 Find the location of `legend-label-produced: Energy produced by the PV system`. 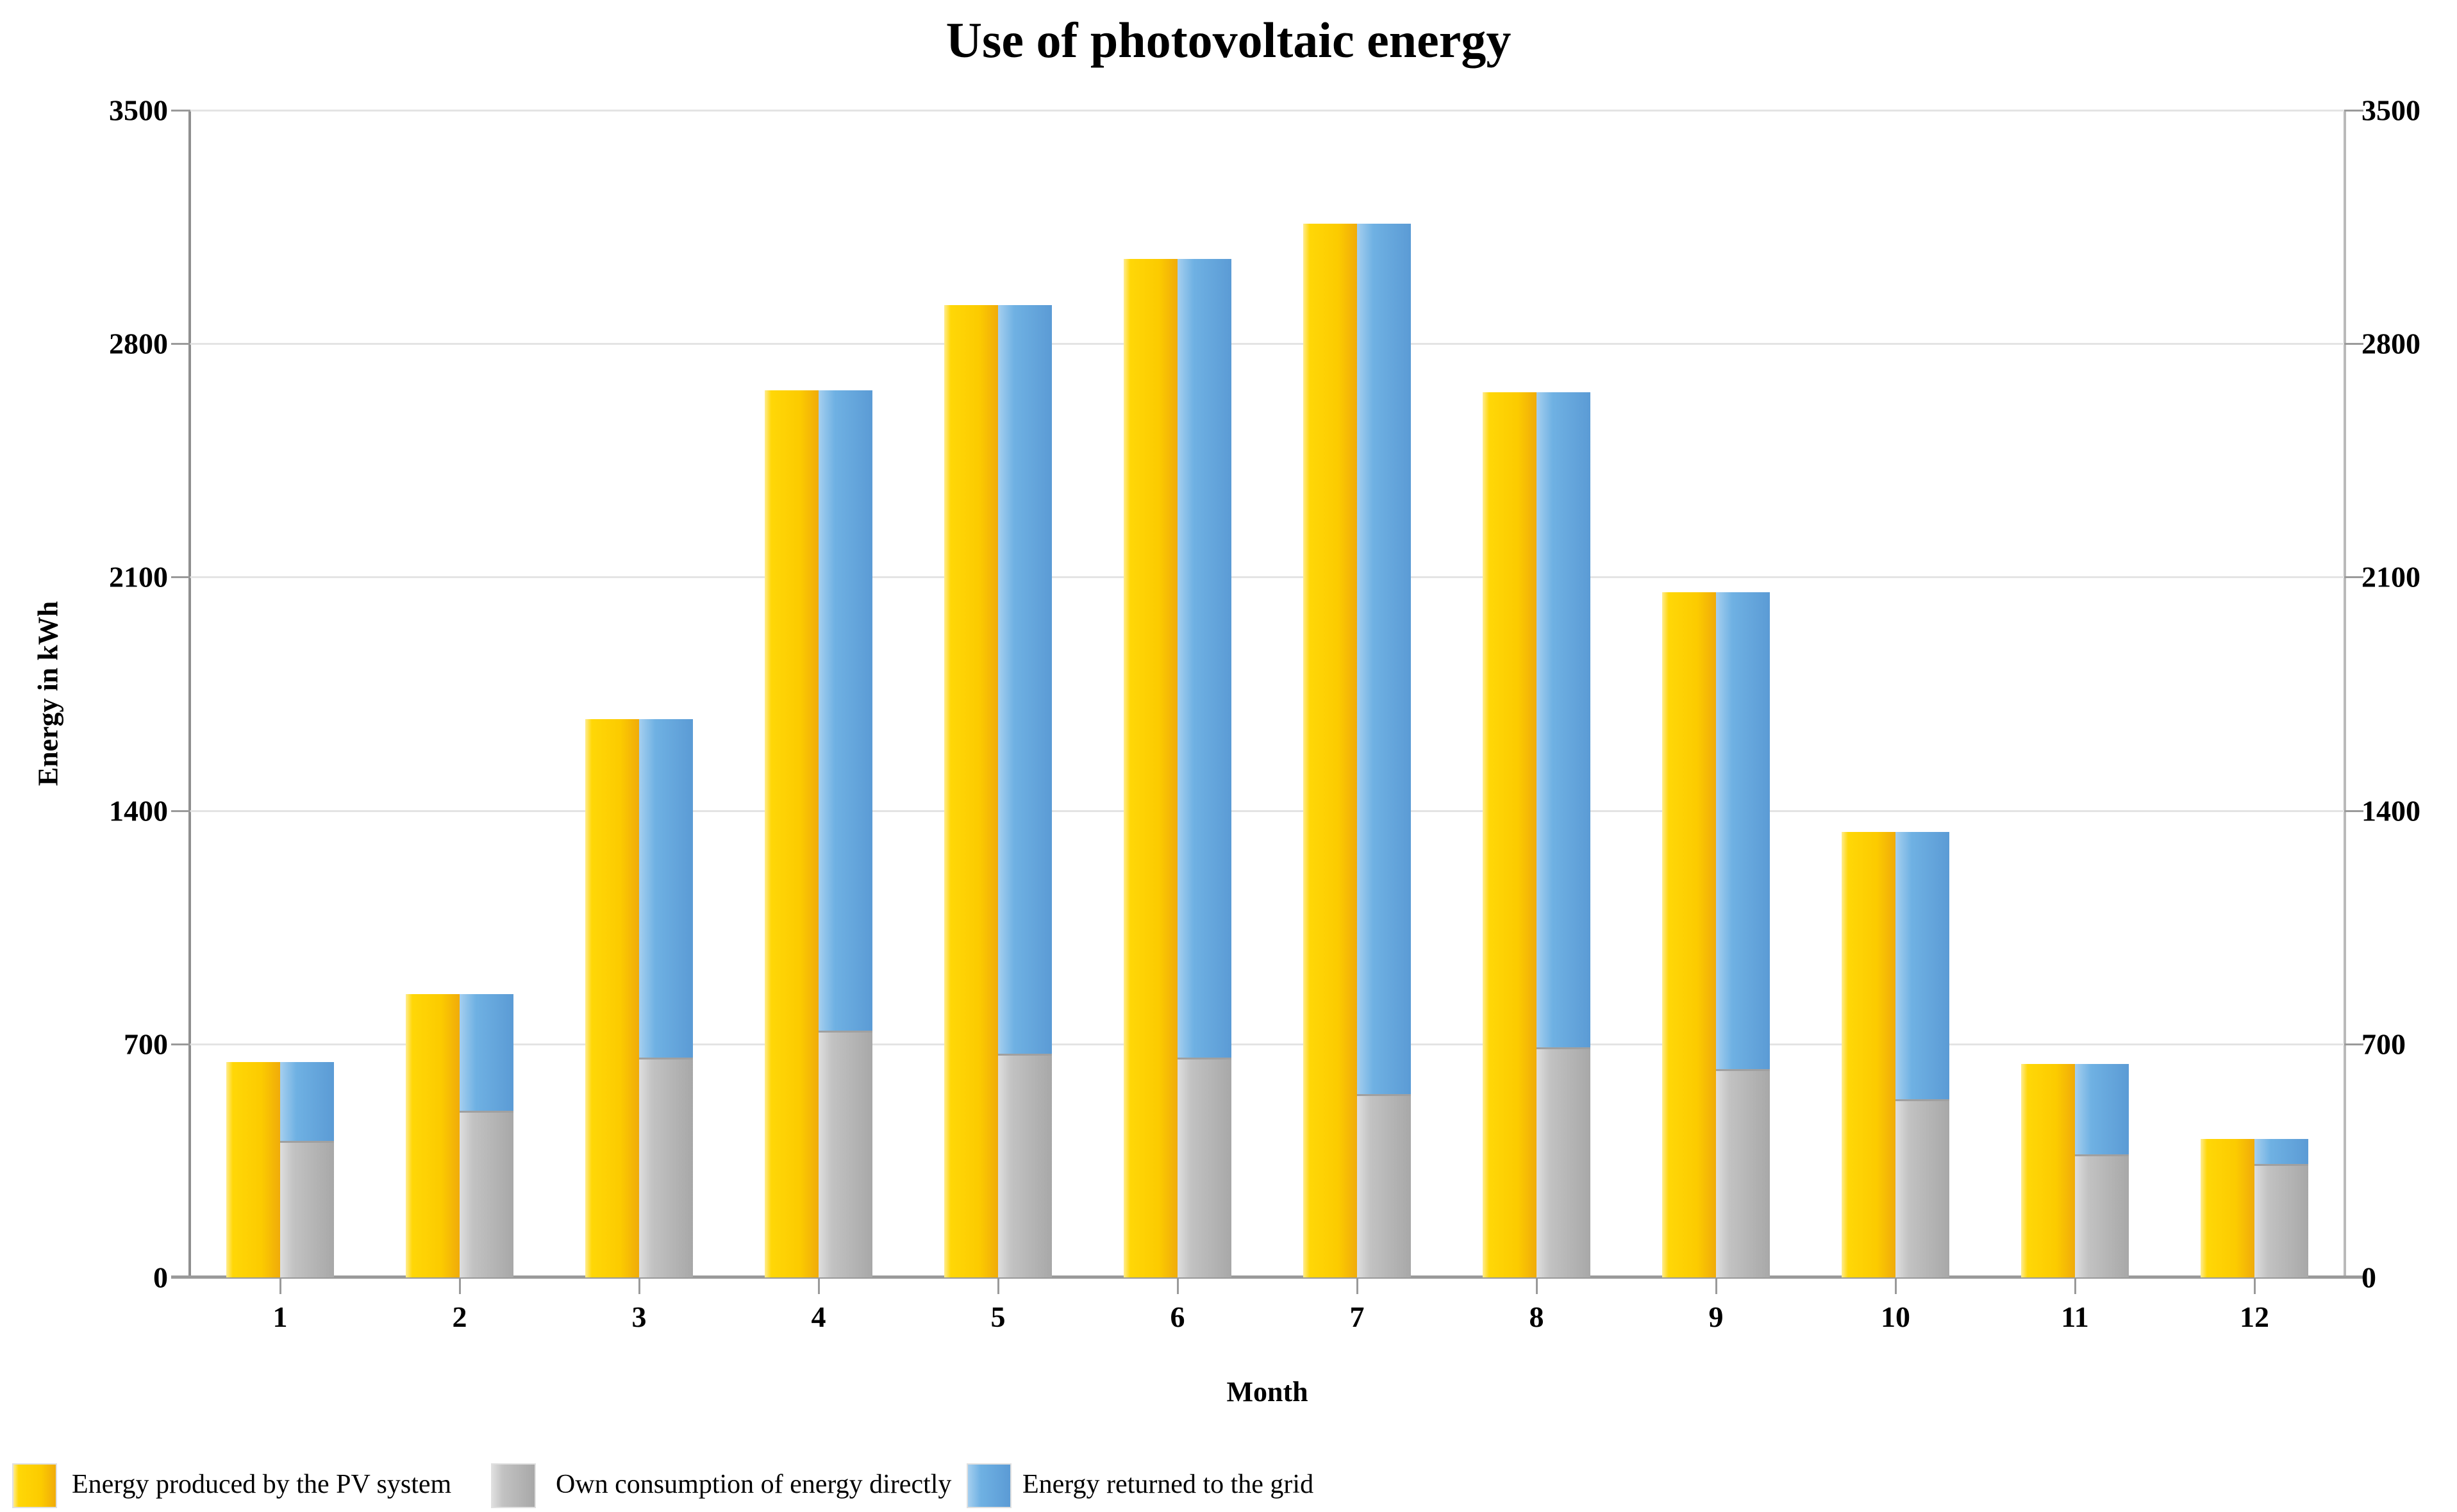

legend-label-produced: Energy produced by the PV system is located at coordinates (262, 1484).